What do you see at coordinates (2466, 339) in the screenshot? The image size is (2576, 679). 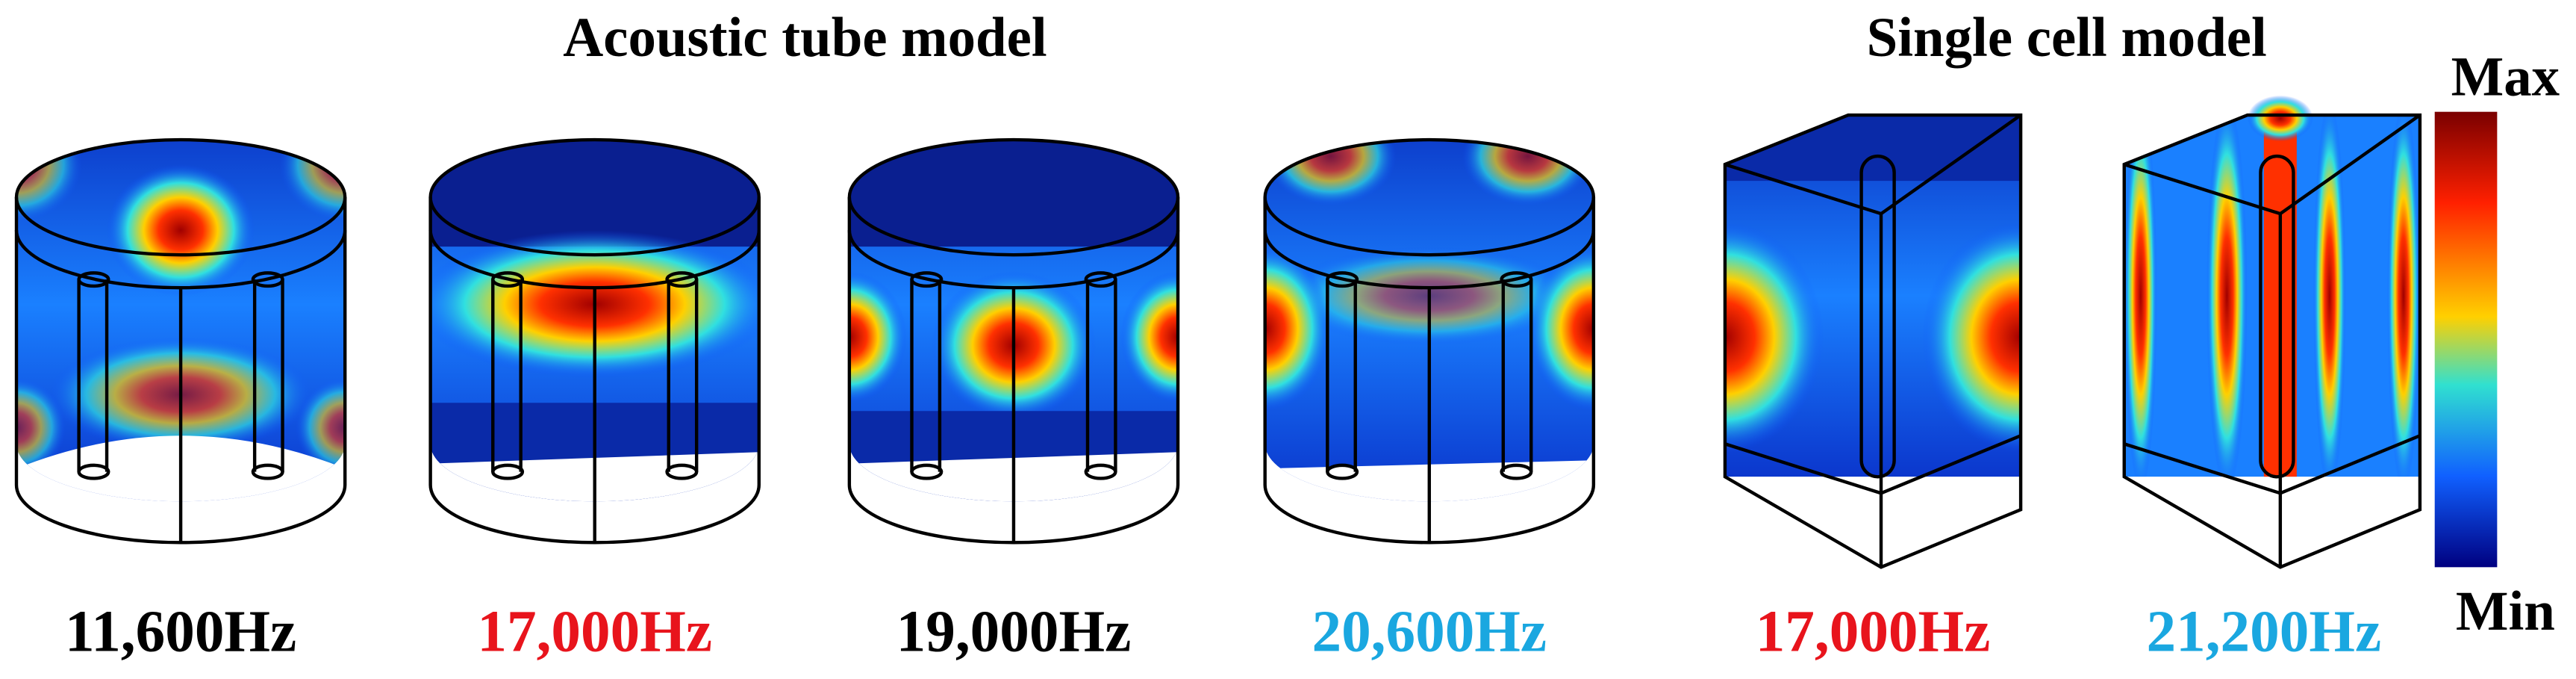 I see `colorbar` at bounding box center [2466, 339].